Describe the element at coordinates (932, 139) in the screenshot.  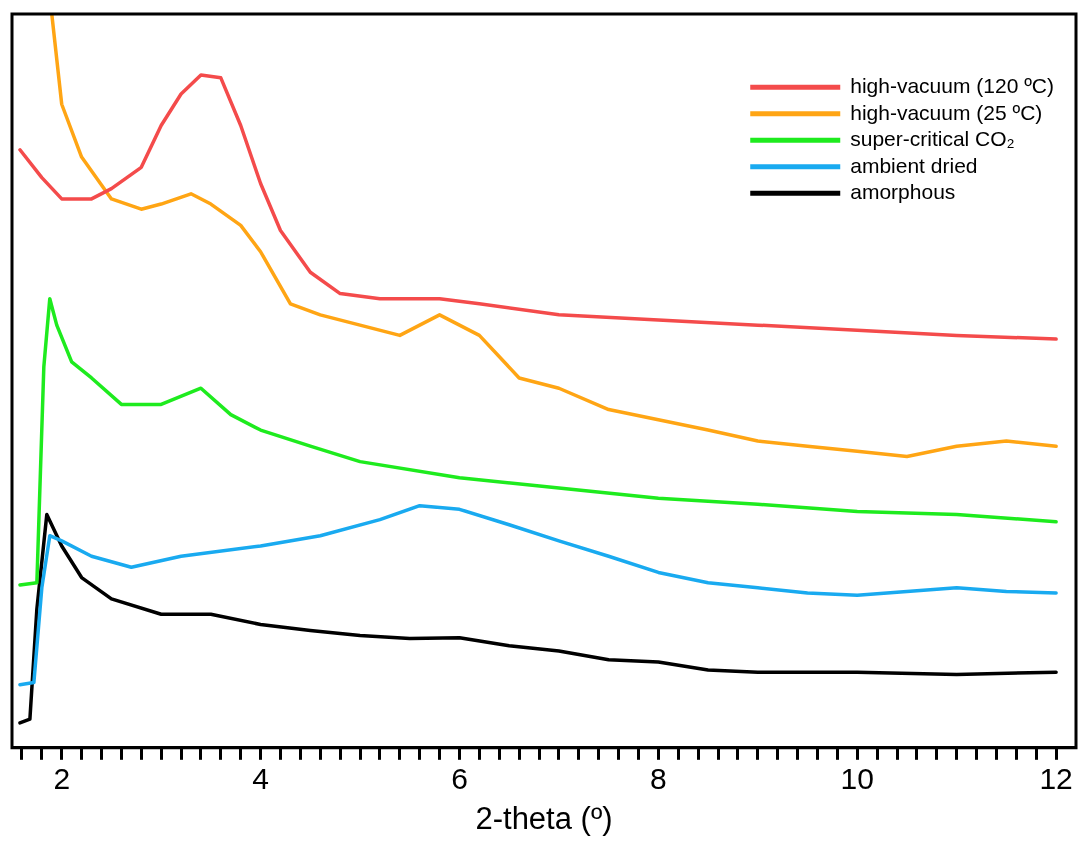
I see `legend-label: super-critical CO₂` at that location.